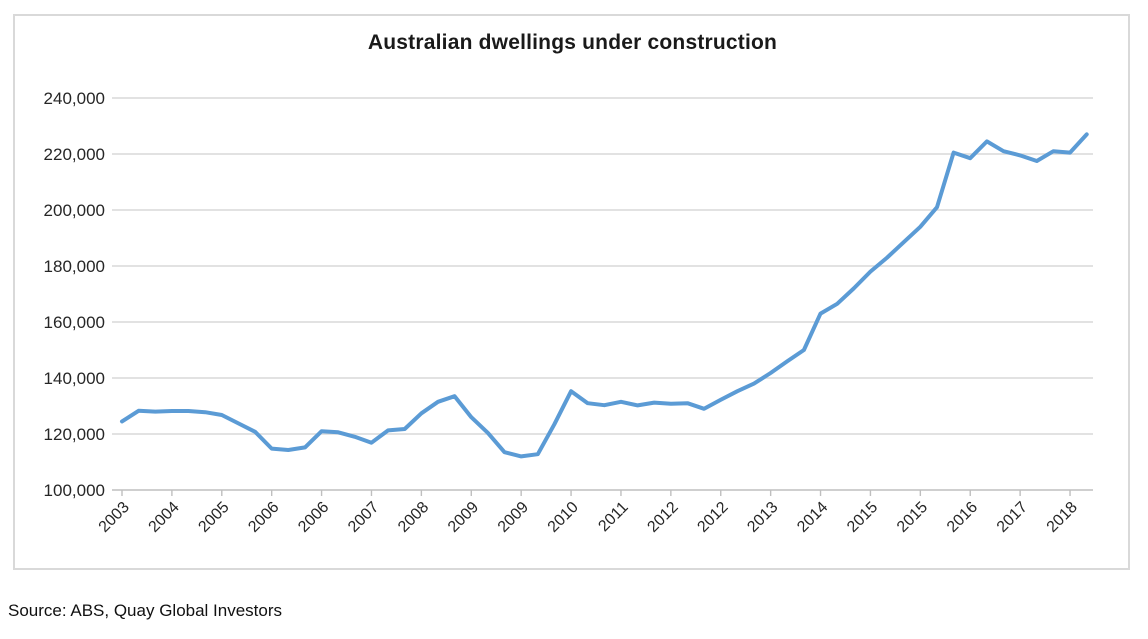 This screenshot has width=1148, height=639. What do you see at coordinates (413, 517) in the screenshot?
I see `x-axis-label: 2008` at bounding box center [413, 517].